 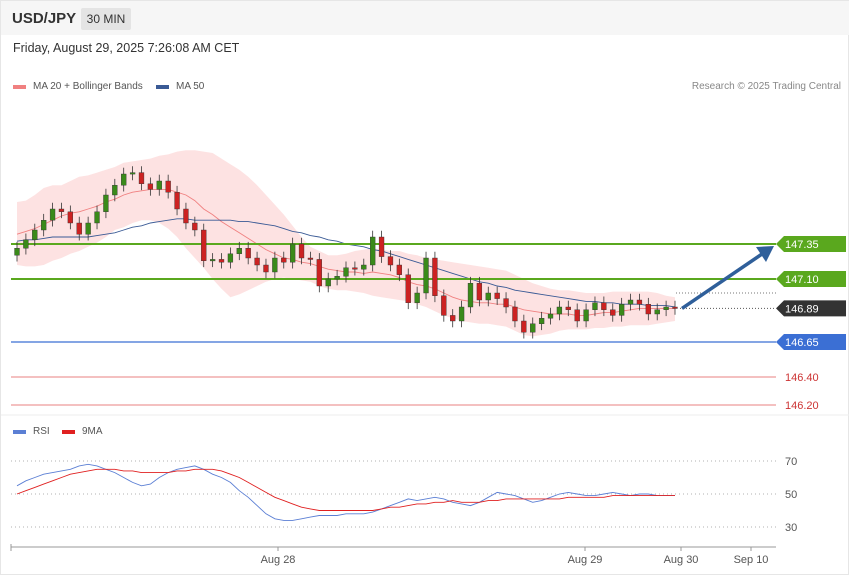 I want to click on legend-swatch-ma50, so click(x=162, y=86).